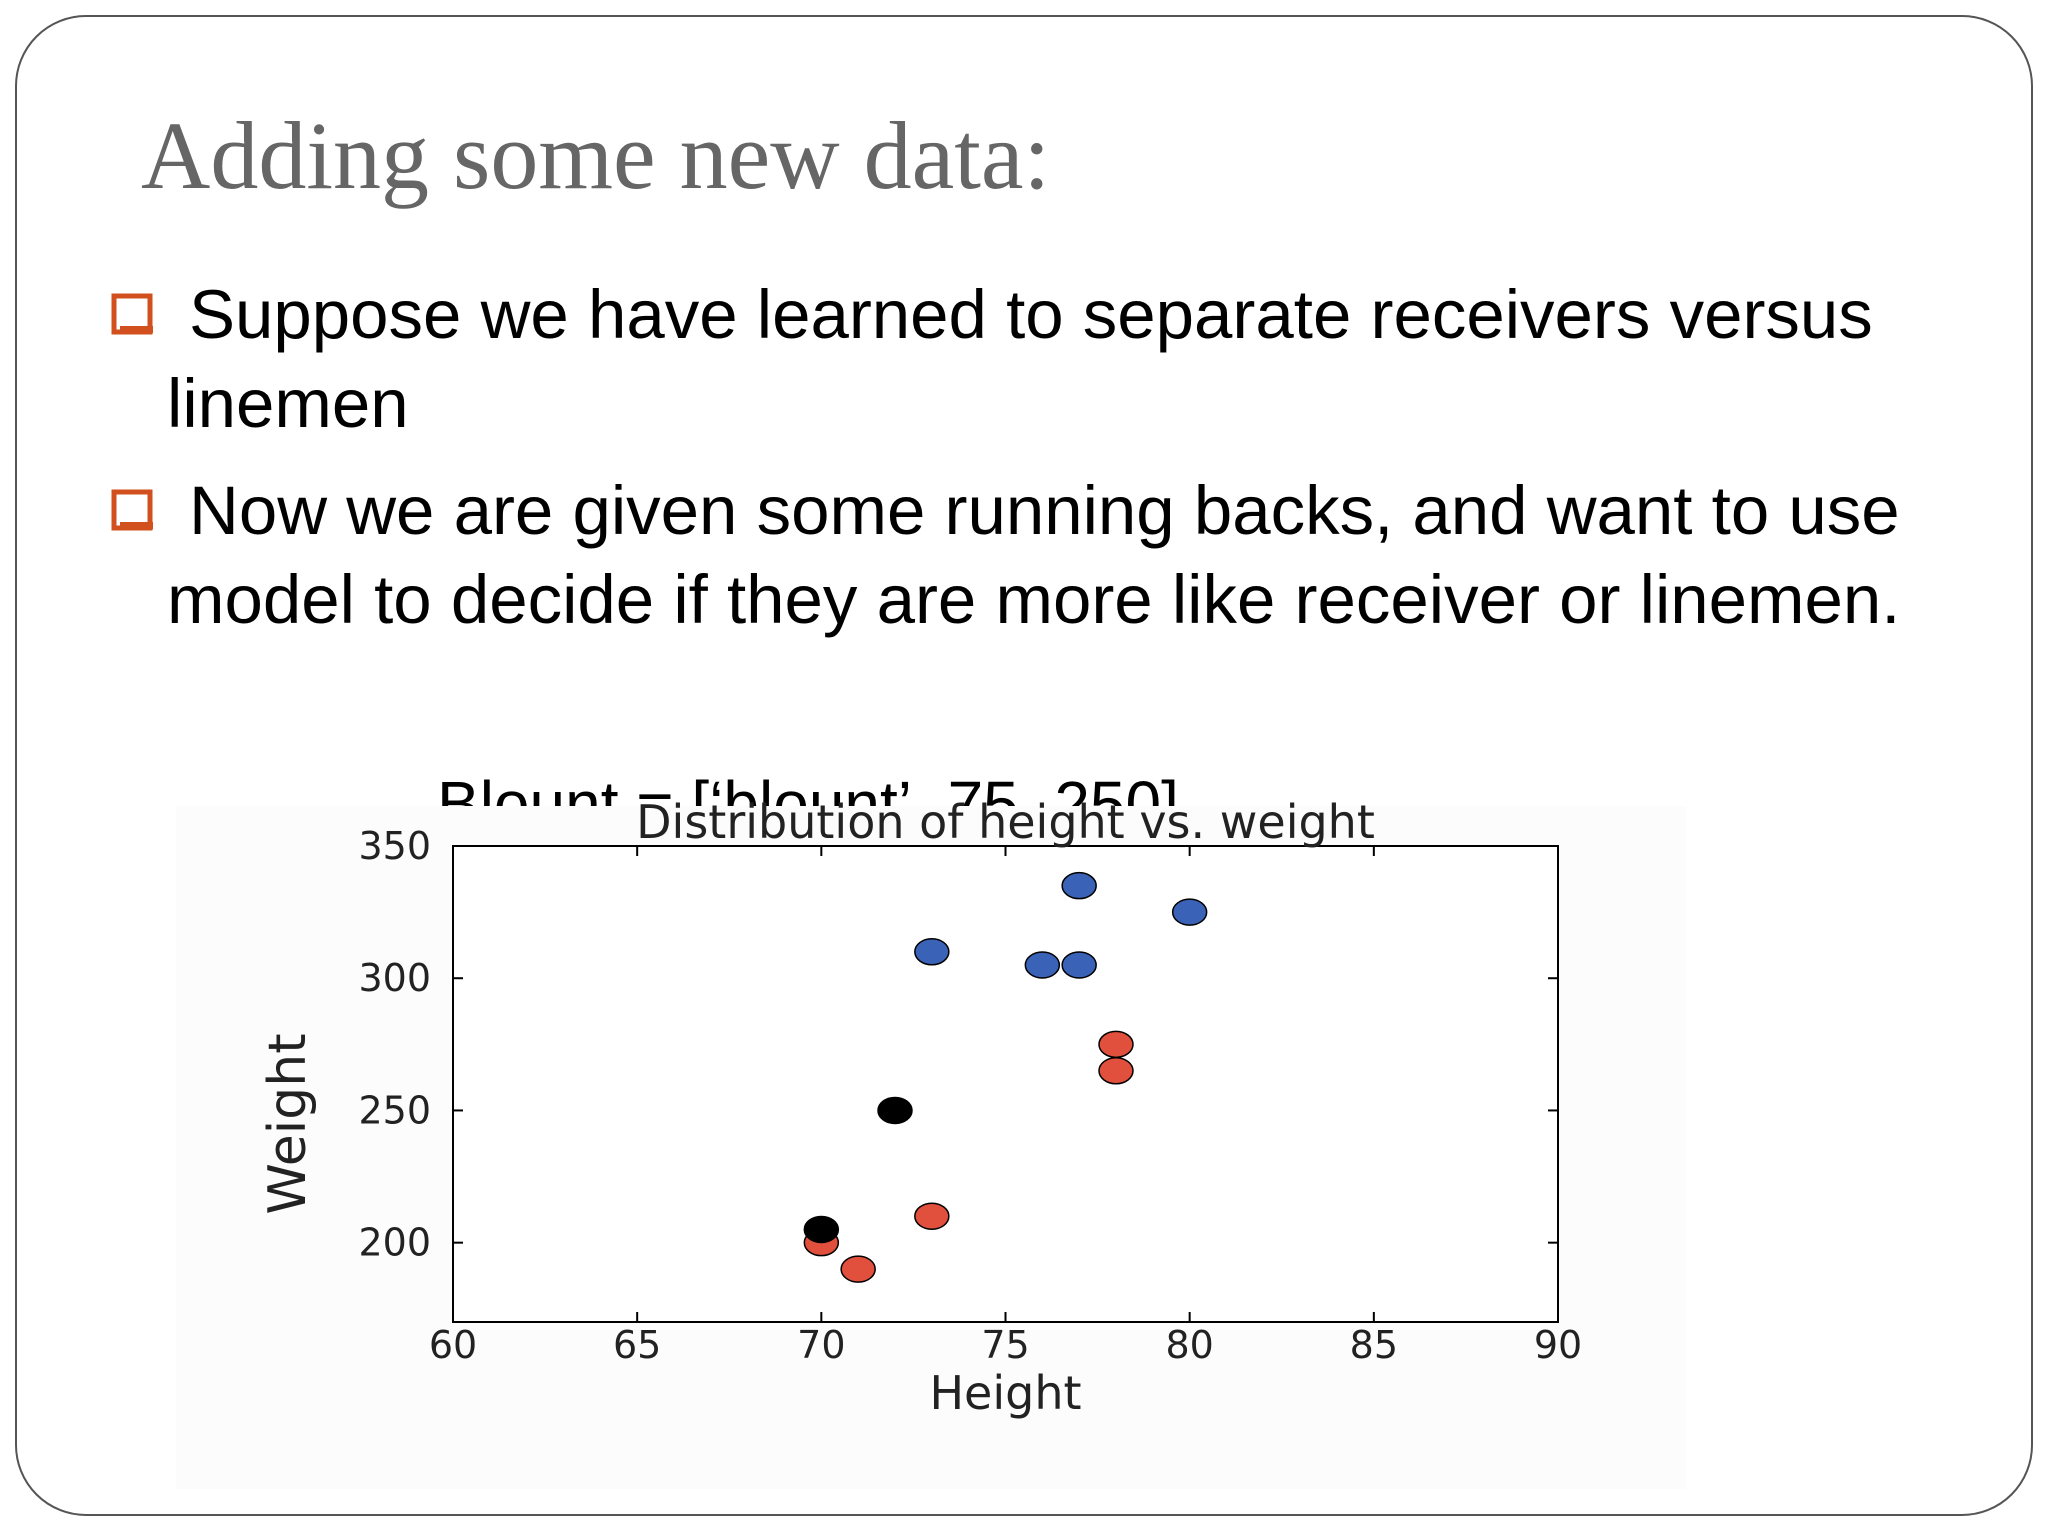 The image size is (2048, 1536). Describe the element at coordinates (1558, 1345) in the screenshot. I see `x-tick-label: 90` at that location.